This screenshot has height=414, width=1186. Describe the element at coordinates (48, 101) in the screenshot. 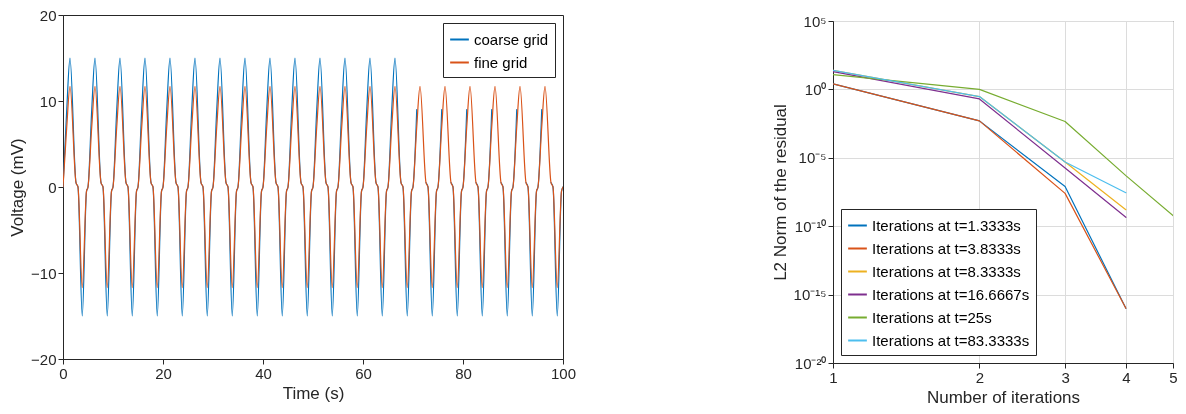

I see `y-tick-label: 10` at that location.